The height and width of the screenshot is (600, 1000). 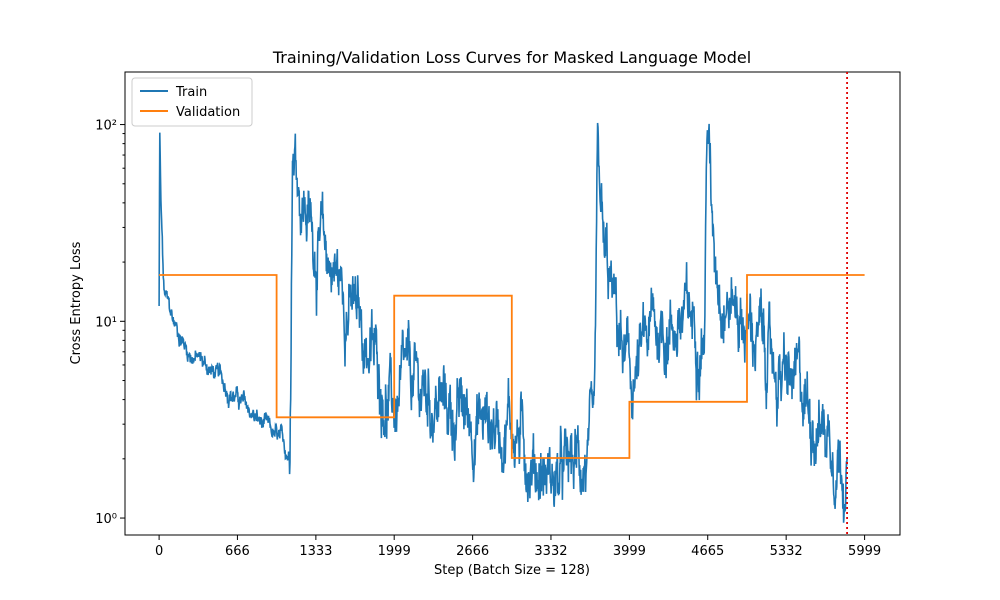 I want to click on x-tick-label: 5999, so click(x=864, y=551).